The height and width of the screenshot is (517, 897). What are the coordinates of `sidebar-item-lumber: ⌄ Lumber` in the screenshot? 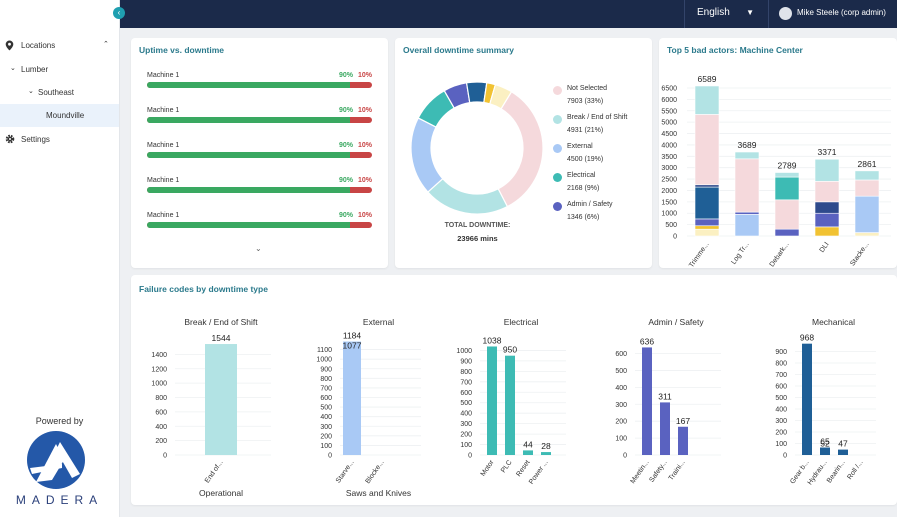 It's located at (59, 70).